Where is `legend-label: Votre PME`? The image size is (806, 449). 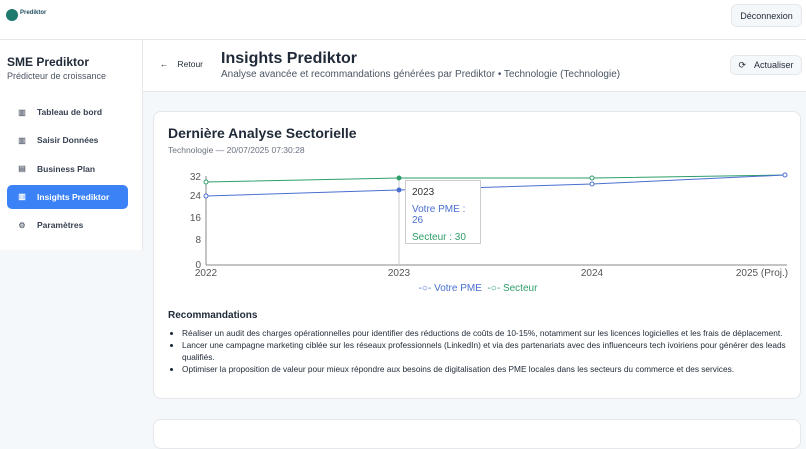
legend-label: Votre PME is located at coordinates (458, 288).